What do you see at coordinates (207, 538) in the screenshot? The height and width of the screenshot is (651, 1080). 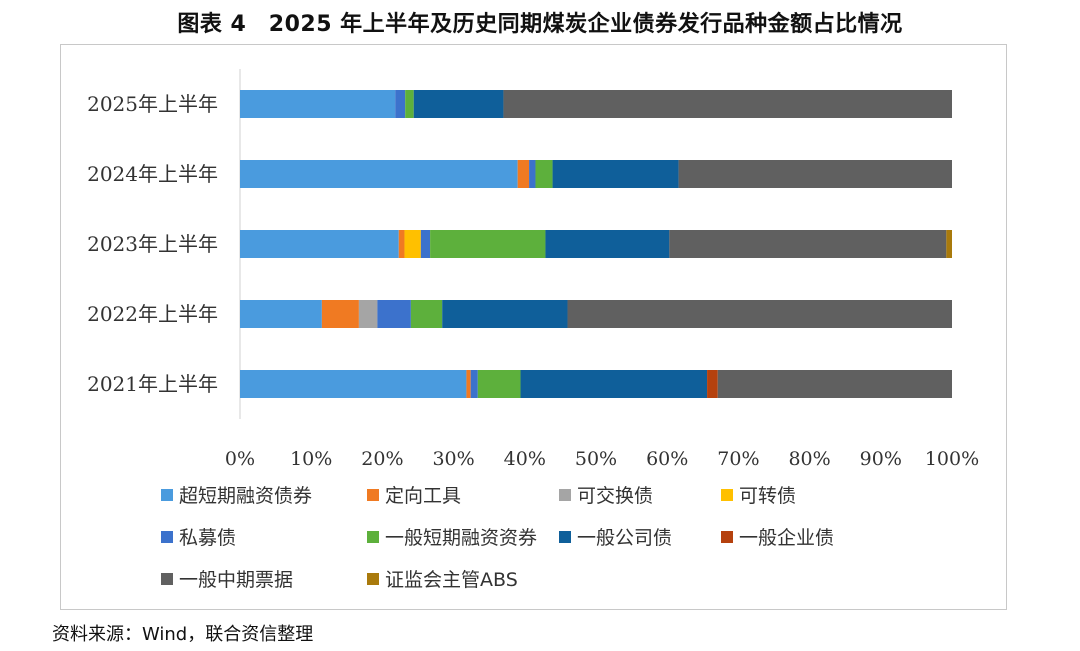 I see `legend-label-series-4: 私募债` at bounding box center [207, 538].